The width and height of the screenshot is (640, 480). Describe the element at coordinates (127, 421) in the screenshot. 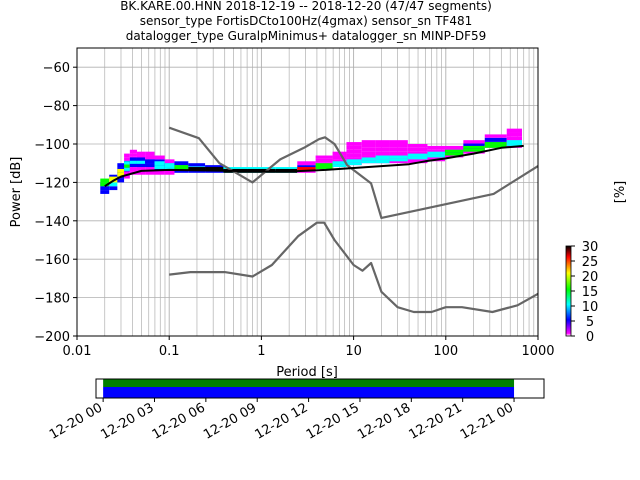

I see `timeline-tick-label: 12-20 03` at that location.